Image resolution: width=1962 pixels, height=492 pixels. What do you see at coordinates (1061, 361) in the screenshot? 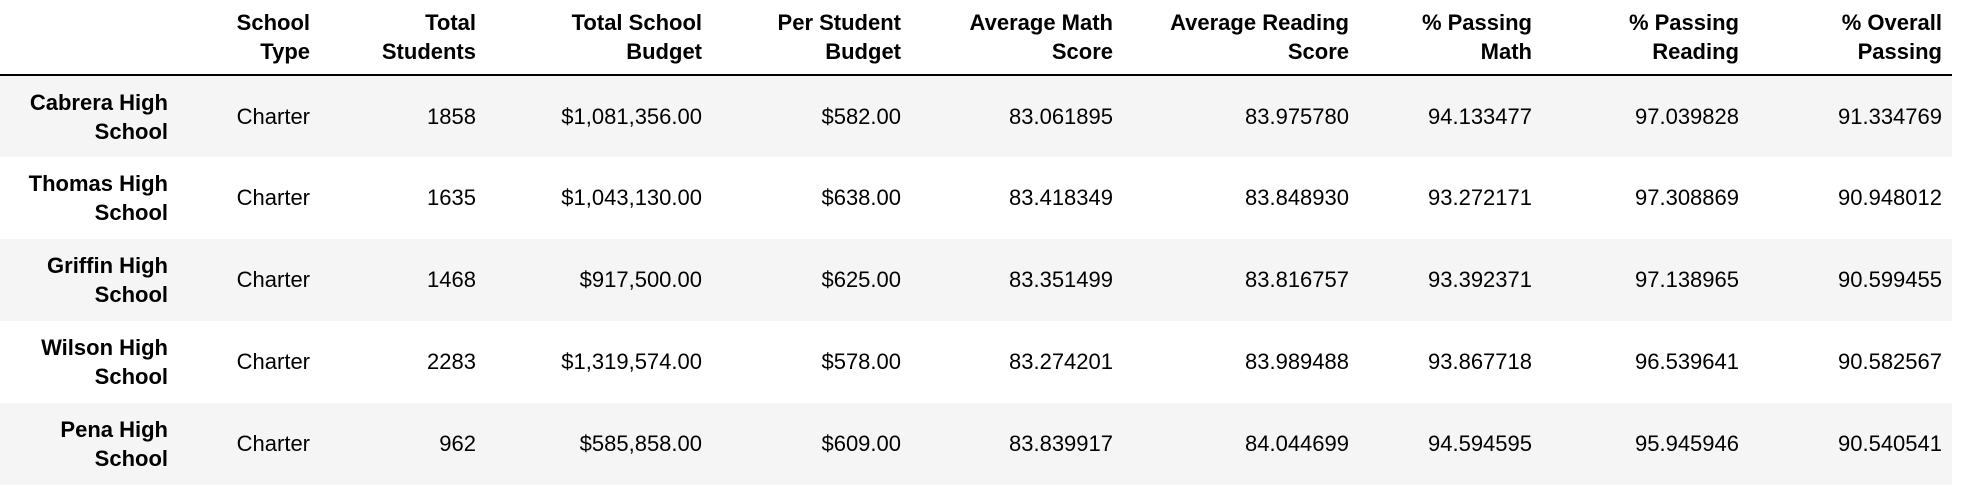
I see `table-cell: 83.274201` at bounding box center [1061, 361].